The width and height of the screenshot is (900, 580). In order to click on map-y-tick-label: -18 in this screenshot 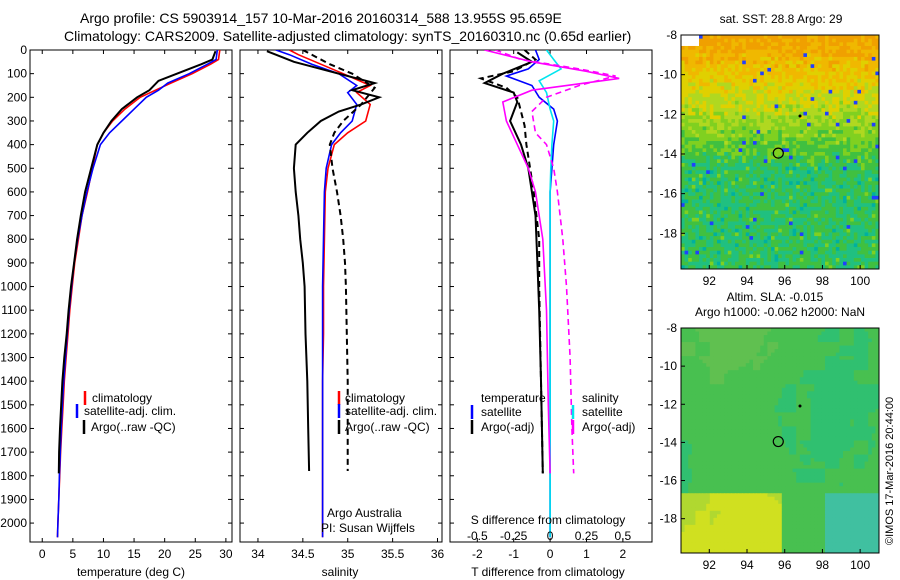, I will do `click(669, 233)`.